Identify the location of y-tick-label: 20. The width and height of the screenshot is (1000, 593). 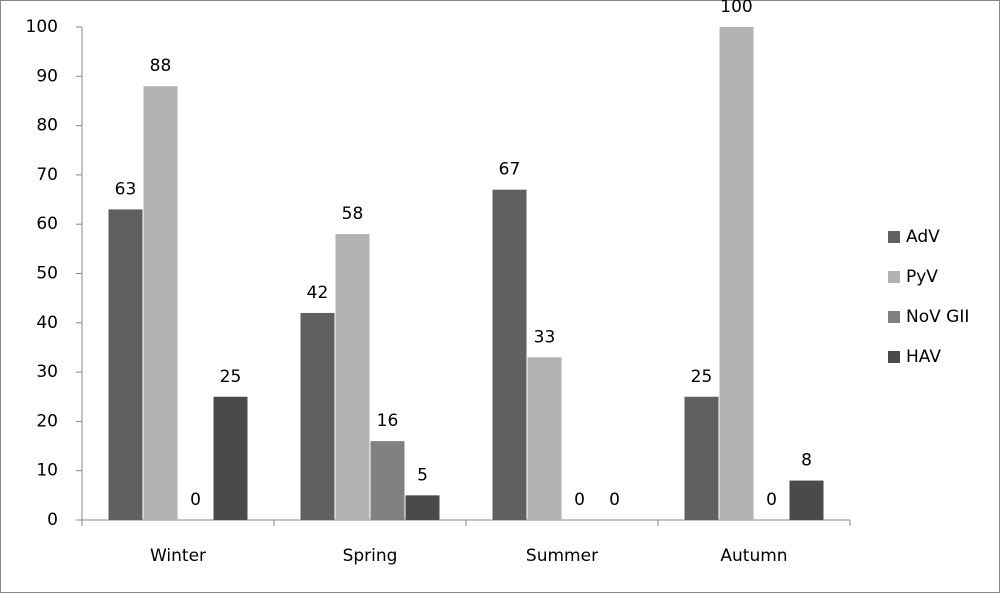
(47, 421).